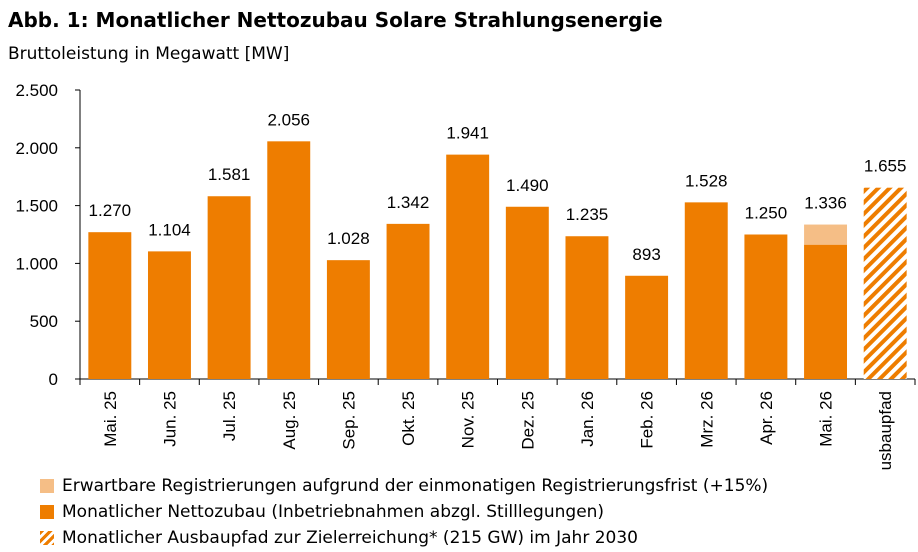 The height and width of the screenshot is (552, 918). What do you see at coordinates (826, 234) in the screenshot?
I see `bar-expected` at bounding box center [826, 234].